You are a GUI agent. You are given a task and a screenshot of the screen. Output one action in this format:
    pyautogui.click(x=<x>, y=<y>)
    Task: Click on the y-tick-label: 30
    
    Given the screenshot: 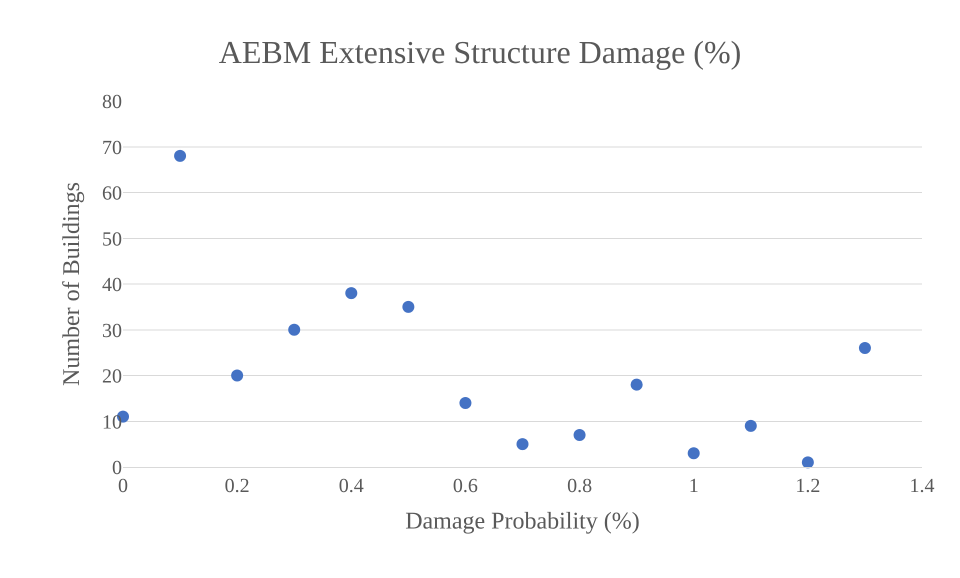 What is the action you would take?
    pyautogui.click(x=112, y=331)
    